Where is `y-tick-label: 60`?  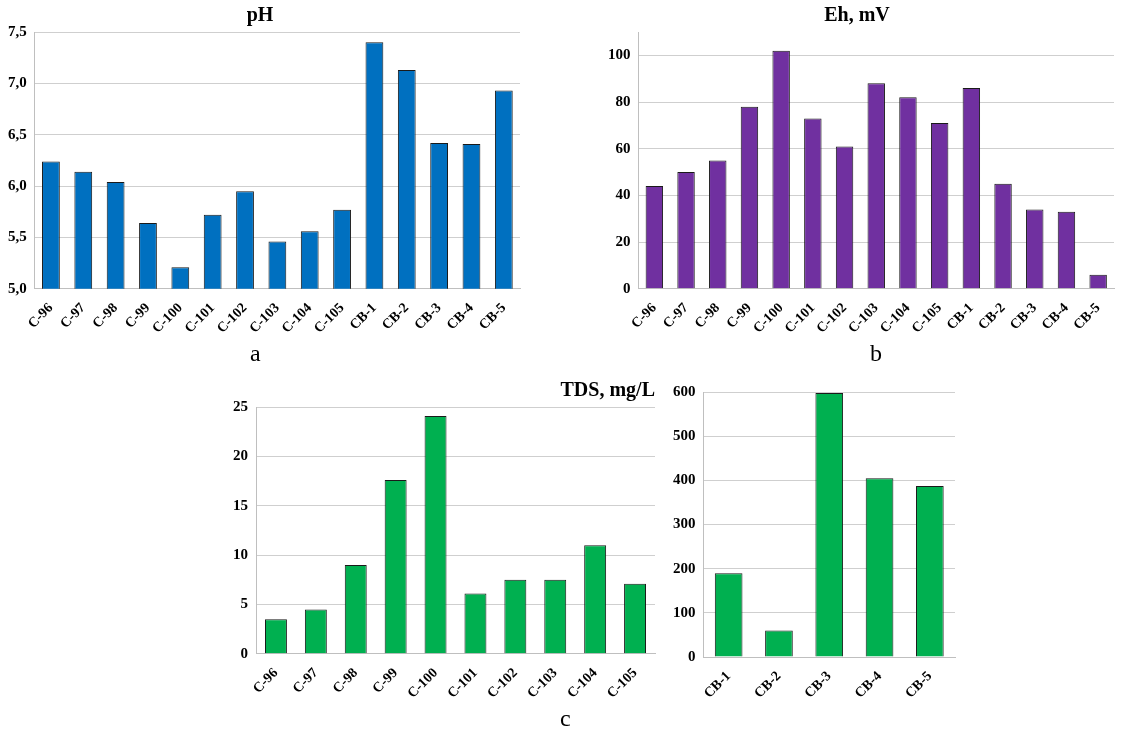 y-tick-label: 60 is located at coordinates (623, 147).